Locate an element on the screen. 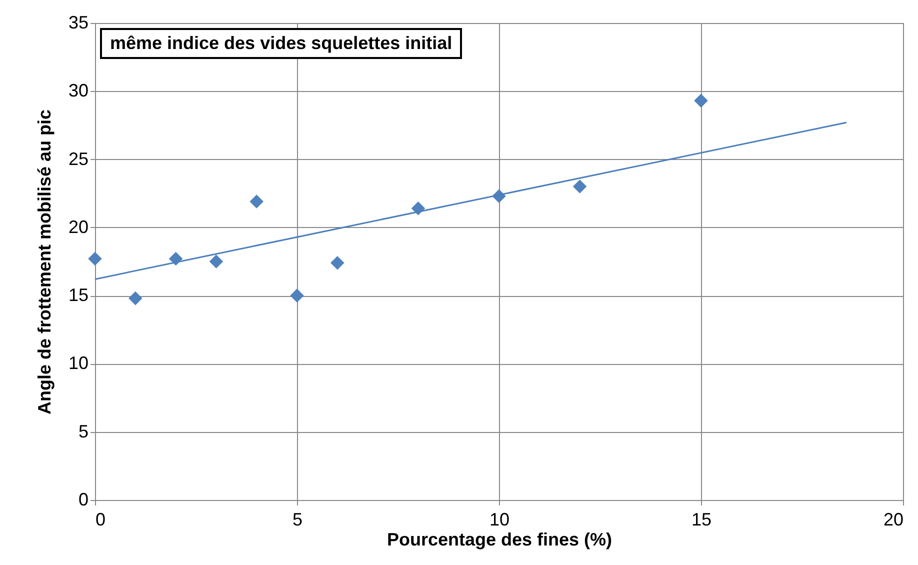 The height and width of the screenshot is (565, 918). x-axis-title: Pourcentage des fines (%) is located at coordinates (499, 540).